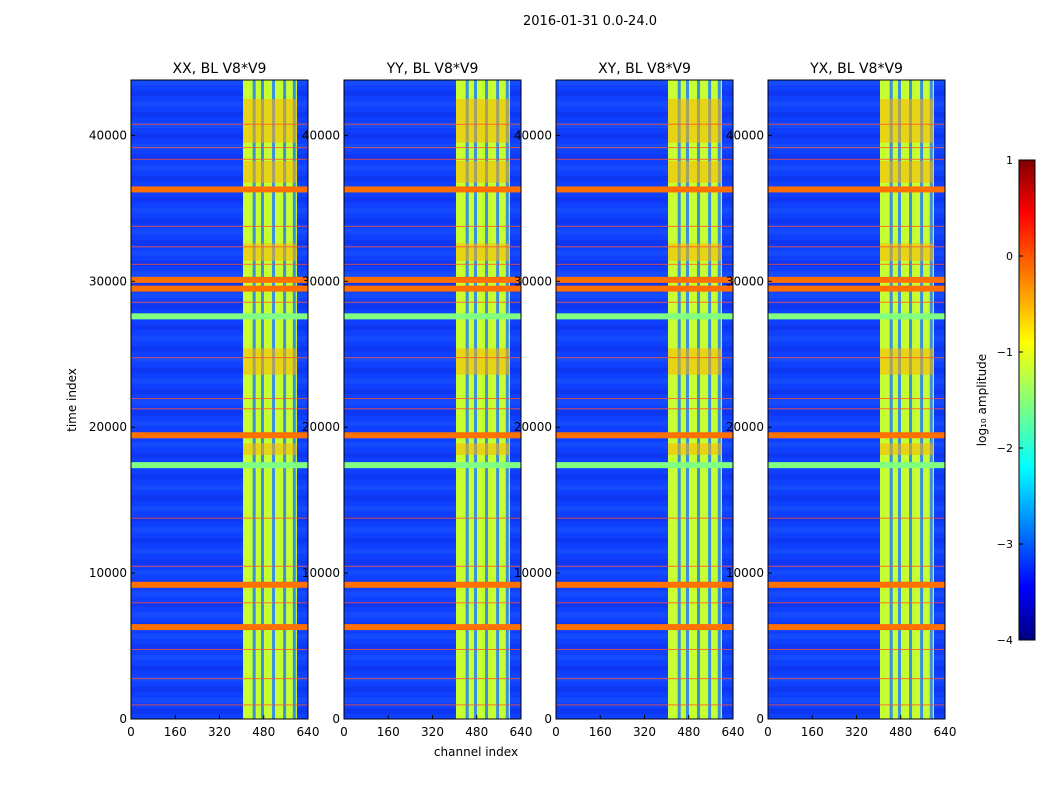 Image resolution: width=1050 pixels, height=800 pixels. What do you see at coordinates (321, 135) in the screenshot?
I see `y-tick-label: 40000` at bounding box center [321, 135].